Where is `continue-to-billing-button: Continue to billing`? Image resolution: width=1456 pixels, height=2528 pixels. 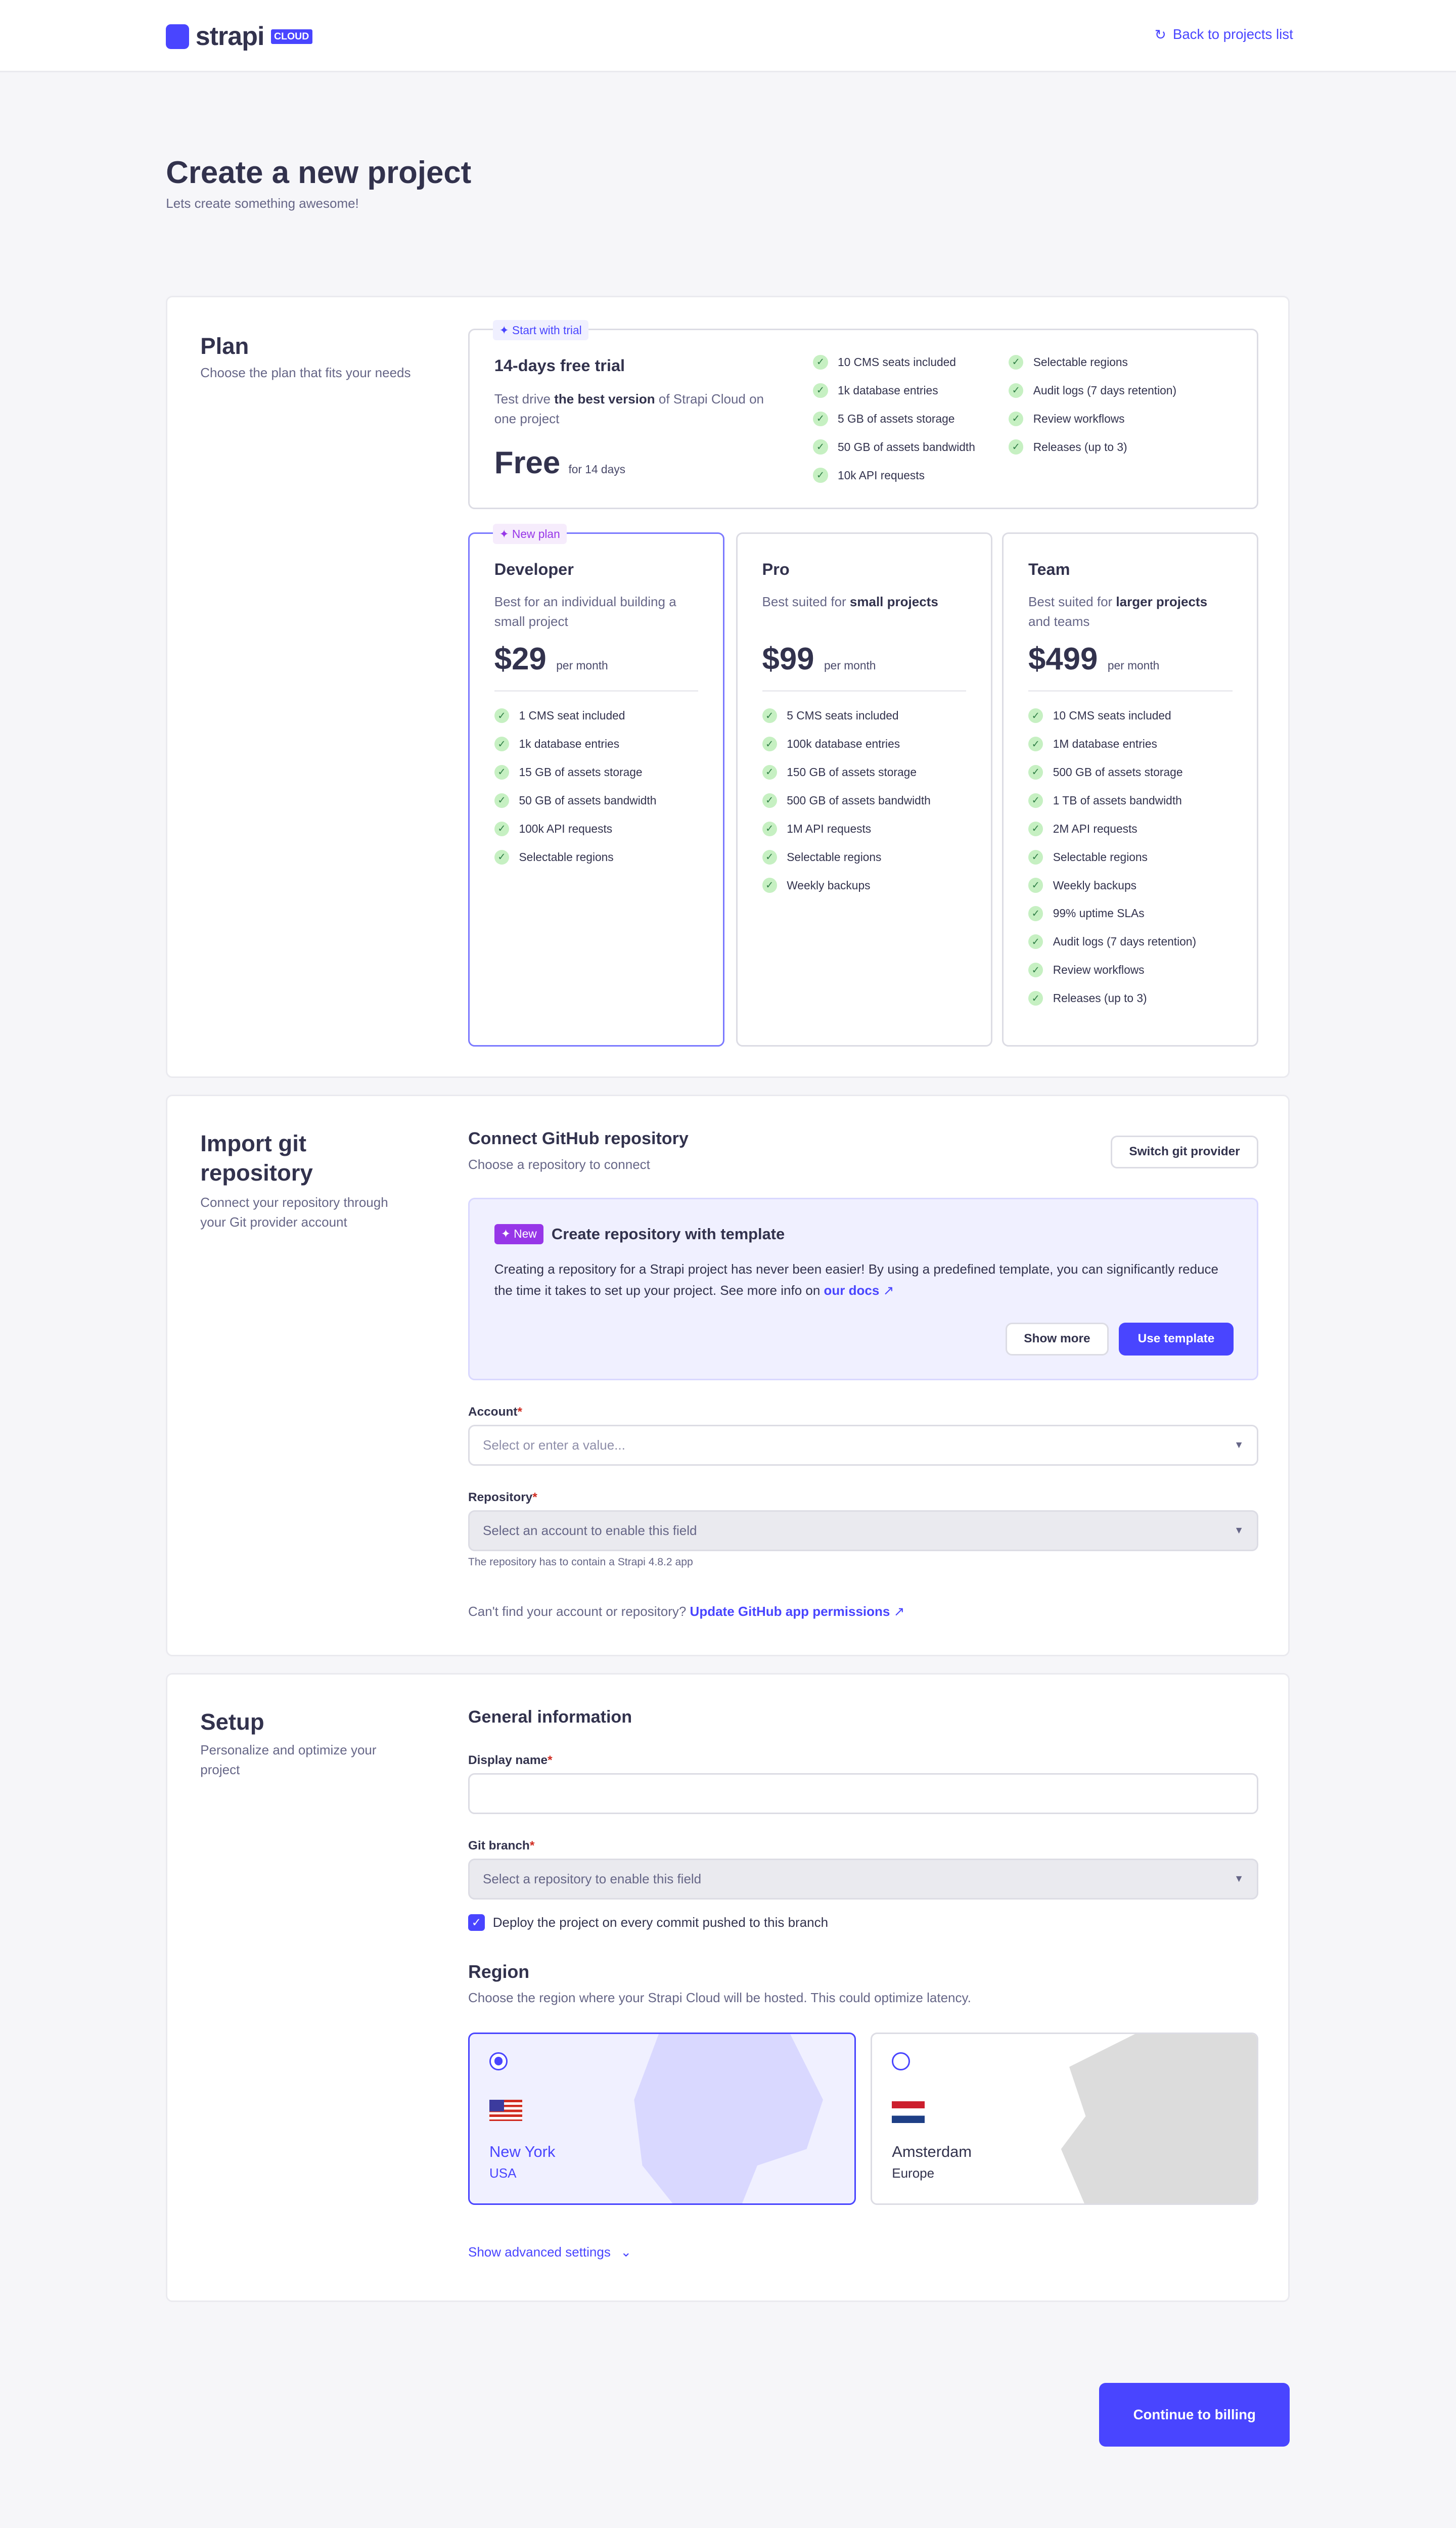
continue-to-billing-button: Continue to billing is located at coordinates (1194, 2415).